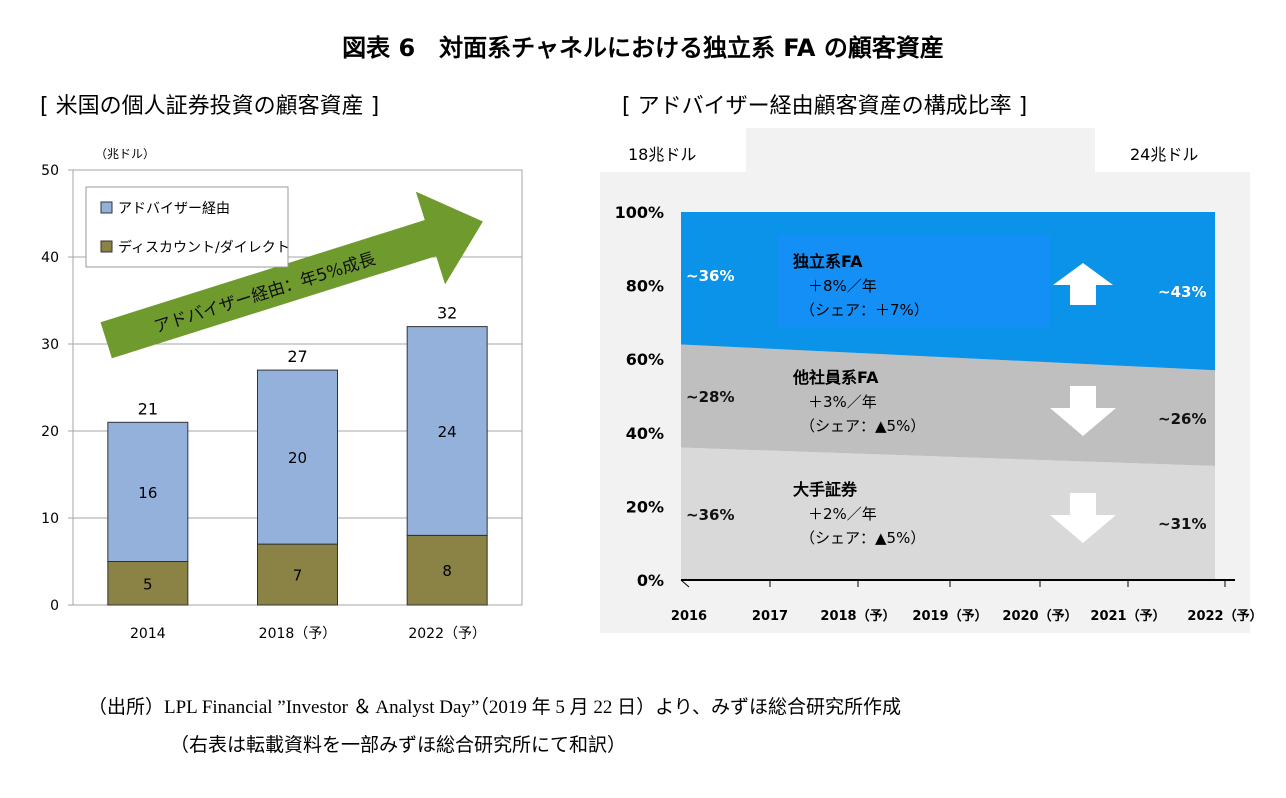  What do you see at coordinates (710, 397) in the screenshot?
I see `start-share-label: ~28%` at bounding box center [710, 397].